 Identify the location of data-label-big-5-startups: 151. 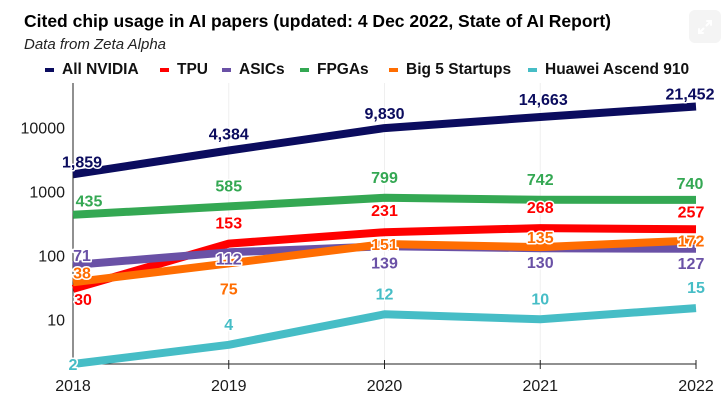
(384, 245).